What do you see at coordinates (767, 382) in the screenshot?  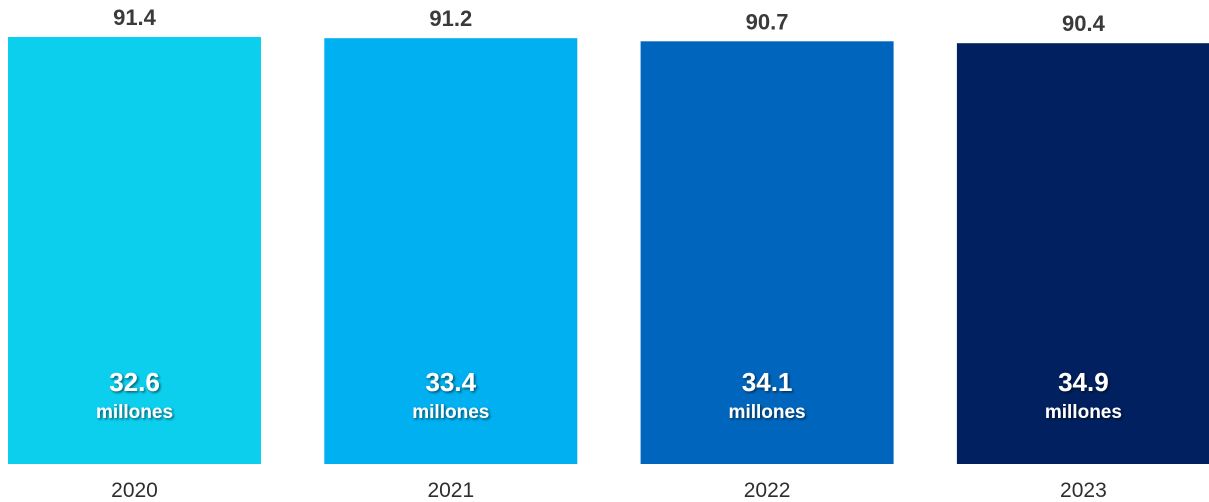 I see `bar-inner-value-label: 34.1` at bounding box center [767, 382].